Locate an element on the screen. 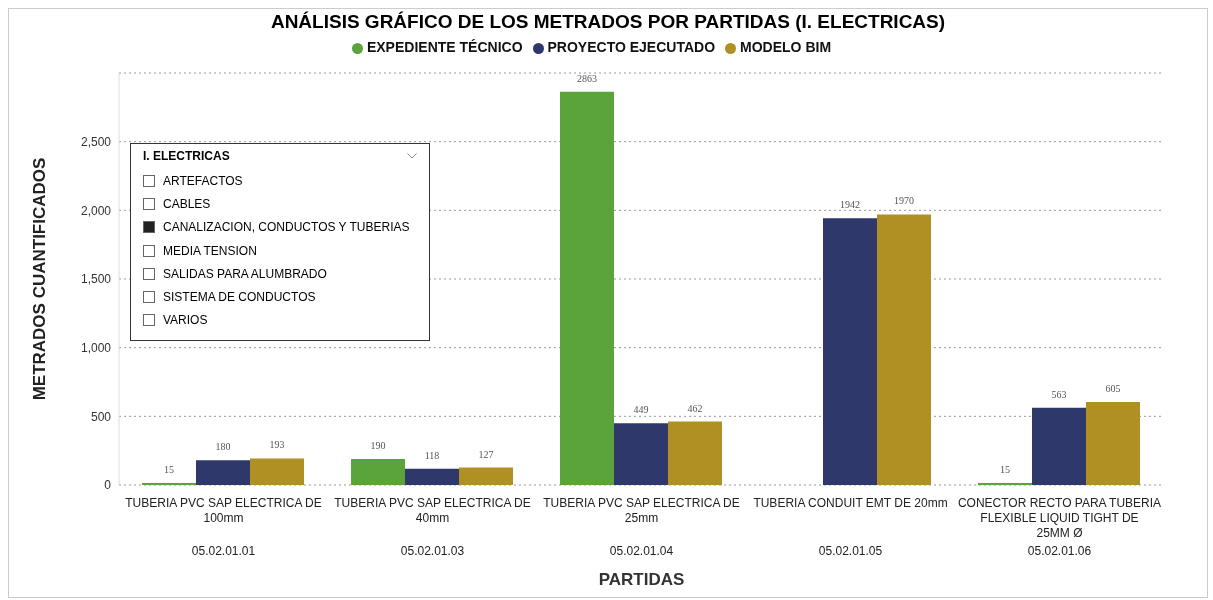  annotation: ARTEFACTOS is located at coordinates (203, 180).